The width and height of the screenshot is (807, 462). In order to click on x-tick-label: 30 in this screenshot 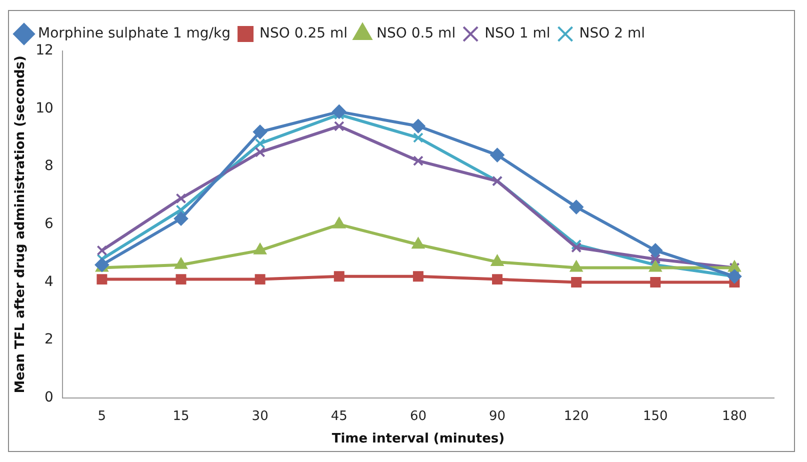, I will do `click(260, 416)`.